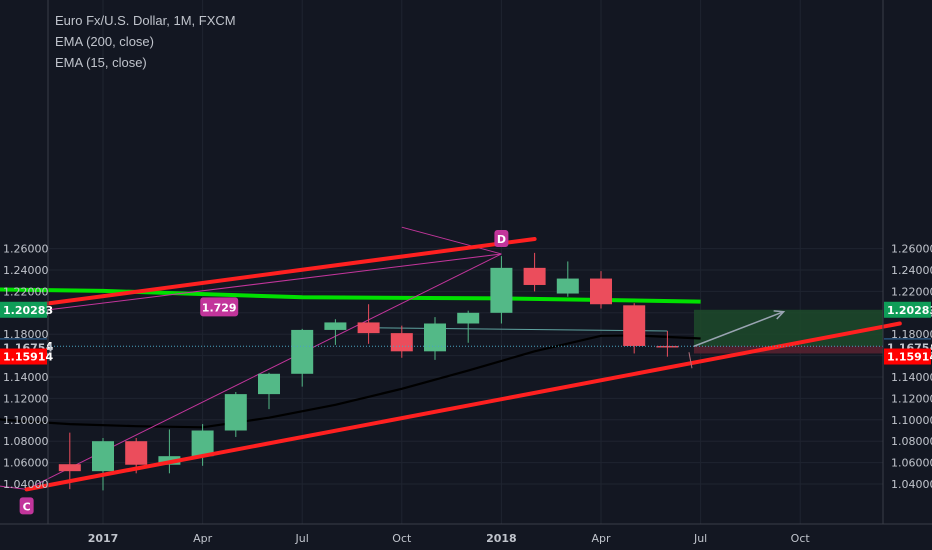 This screenshot has width=932, height=550. What do you see at coordinates (911, 249) in the screenshot?
I see `y-tick-label-right: 1.26000` at bounding box center [911, 249].